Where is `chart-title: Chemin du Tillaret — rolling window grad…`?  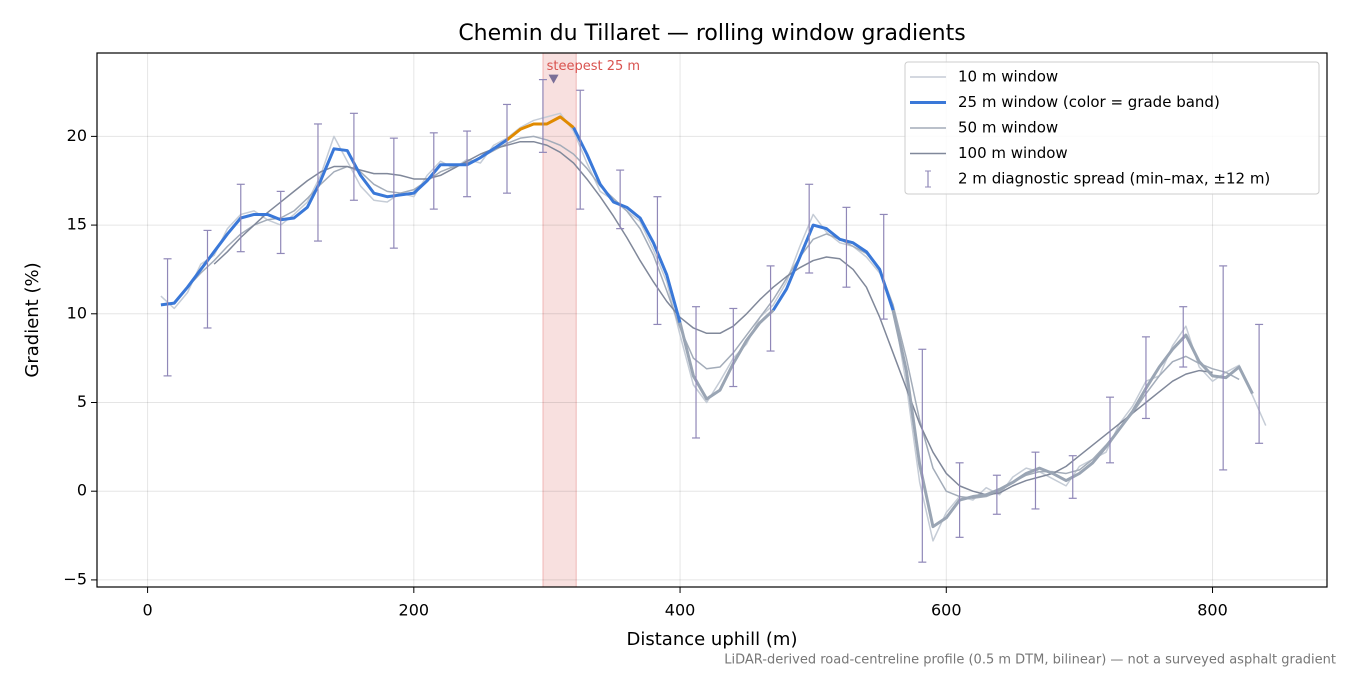
chart-title: Chemin du Tillaret — rolling window grad… is located at coordinates (711, 33).